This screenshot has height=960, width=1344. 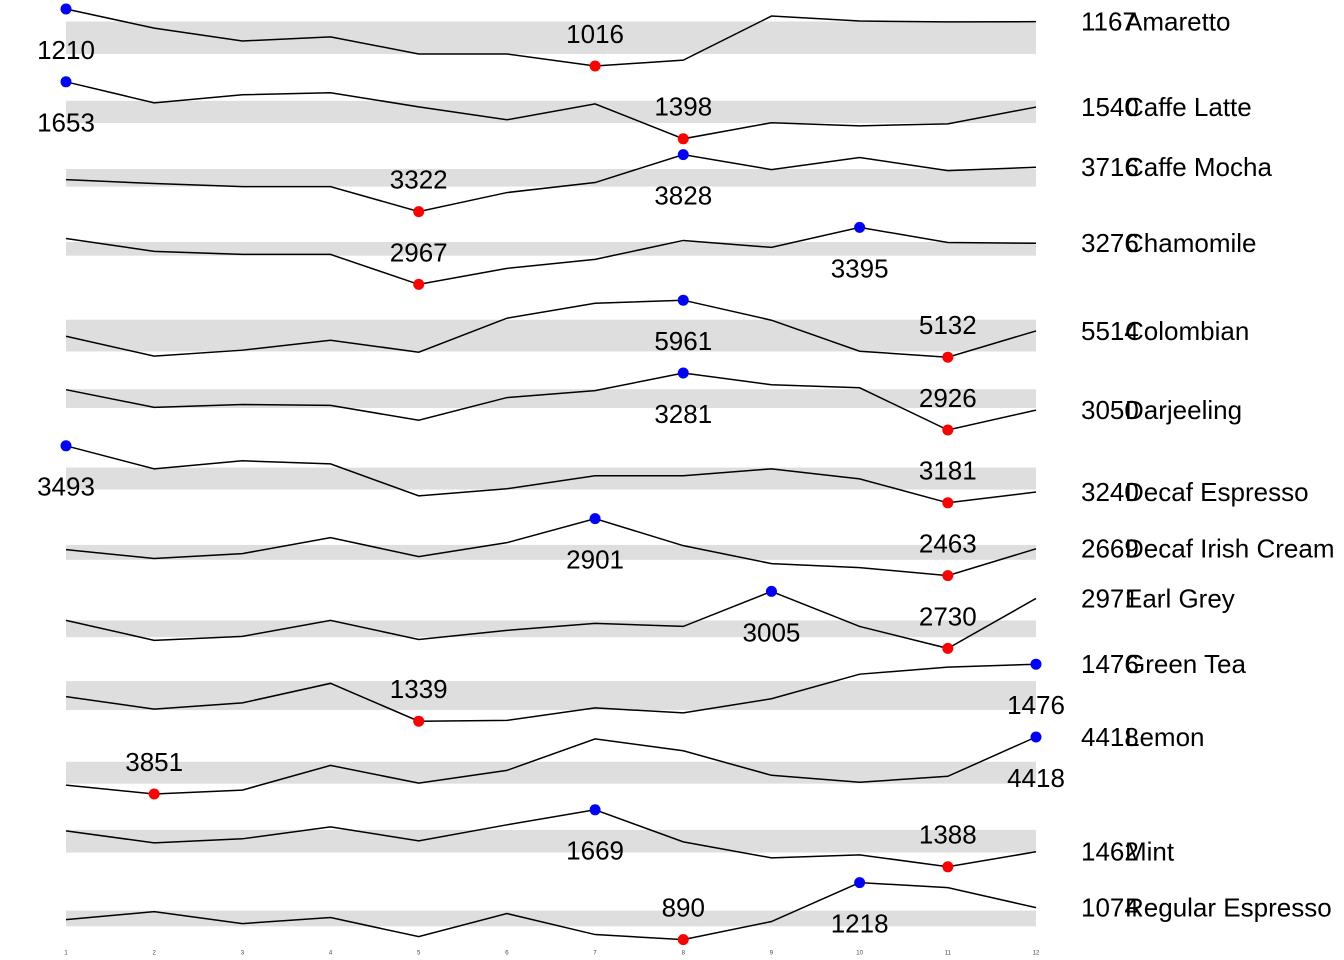 I want to click on max-label: 3395, so click(x=860, y=268).